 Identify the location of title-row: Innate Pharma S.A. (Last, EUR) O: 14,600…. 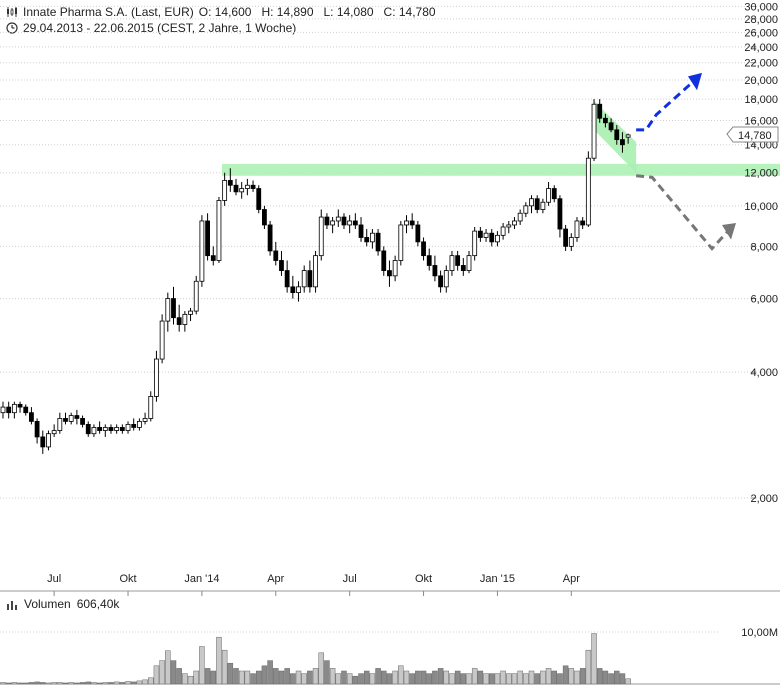
(221, 12).